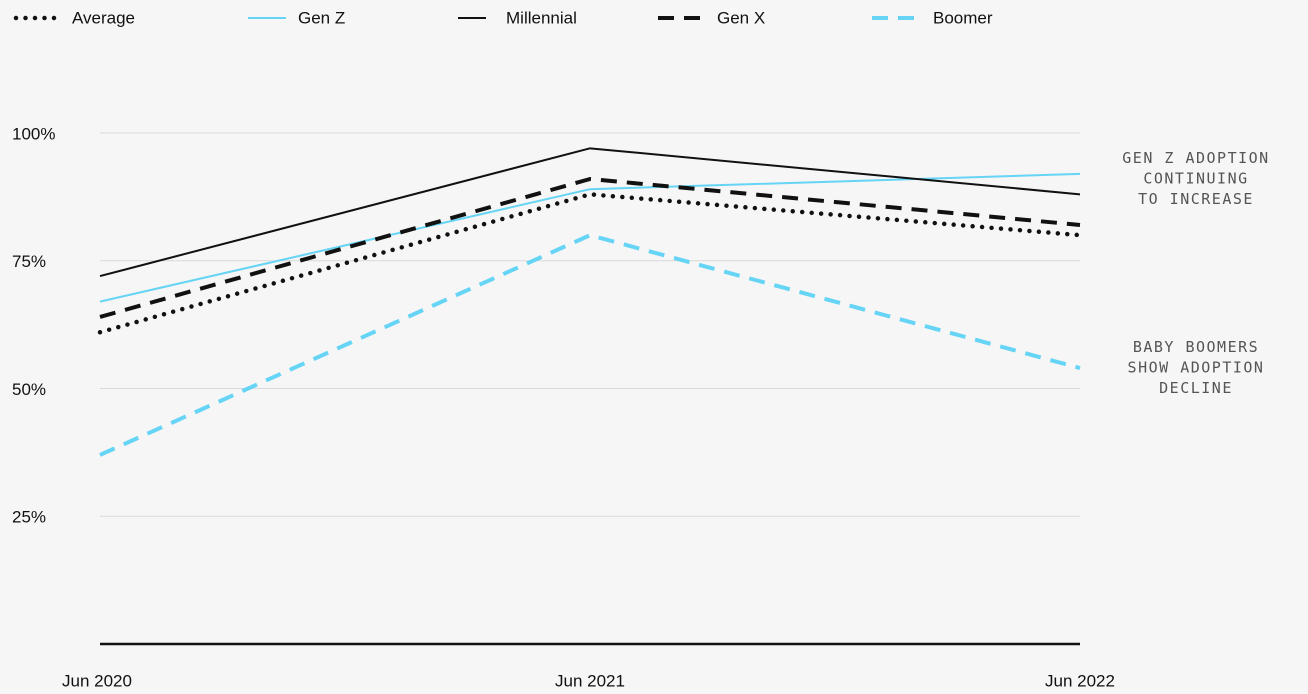  I want to click on y-tick-label: 50%, so click(29, 389).